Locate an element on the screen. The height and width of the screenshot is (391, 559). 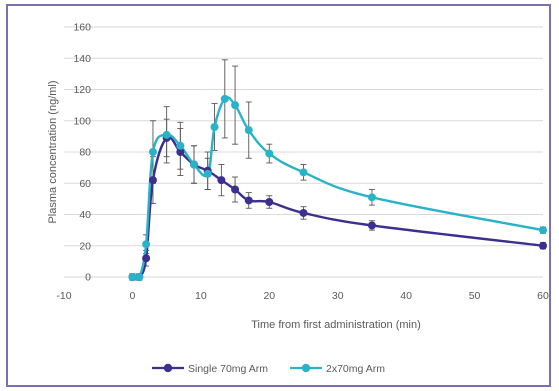
x-axis-title: Time from first administration (min) is located at coordinates (336, 325).